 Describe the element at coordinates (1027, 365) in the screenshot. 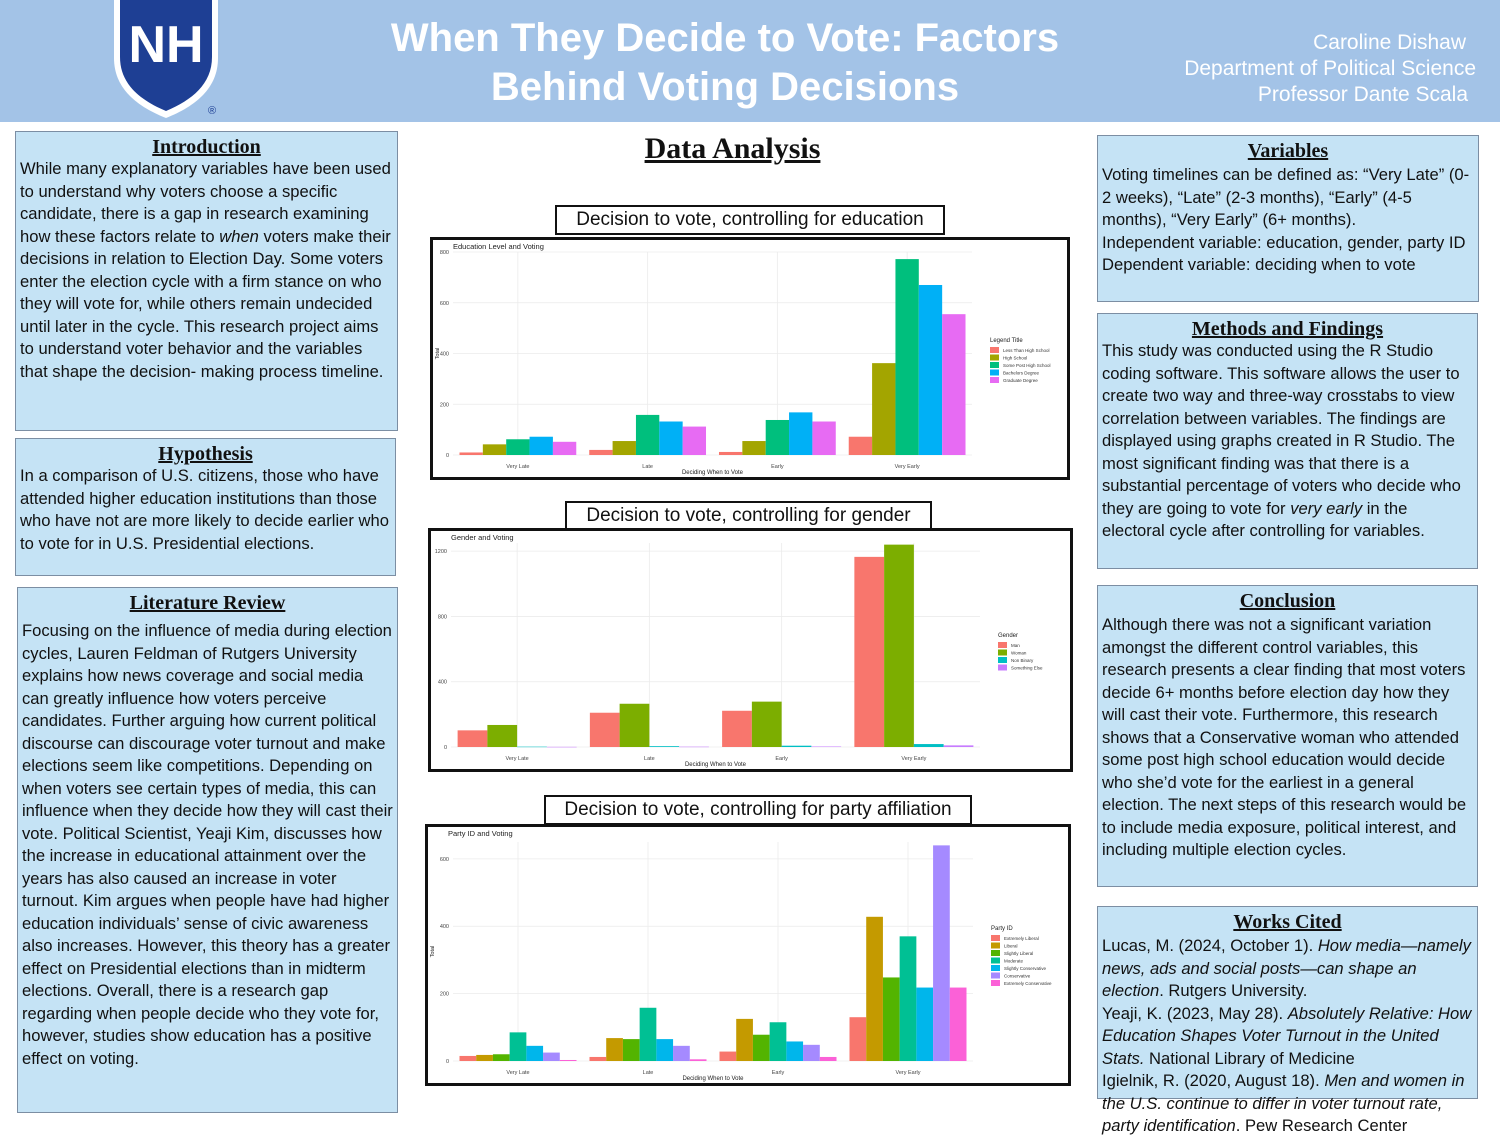

I see `legend-label: Some Post High School` at that location.